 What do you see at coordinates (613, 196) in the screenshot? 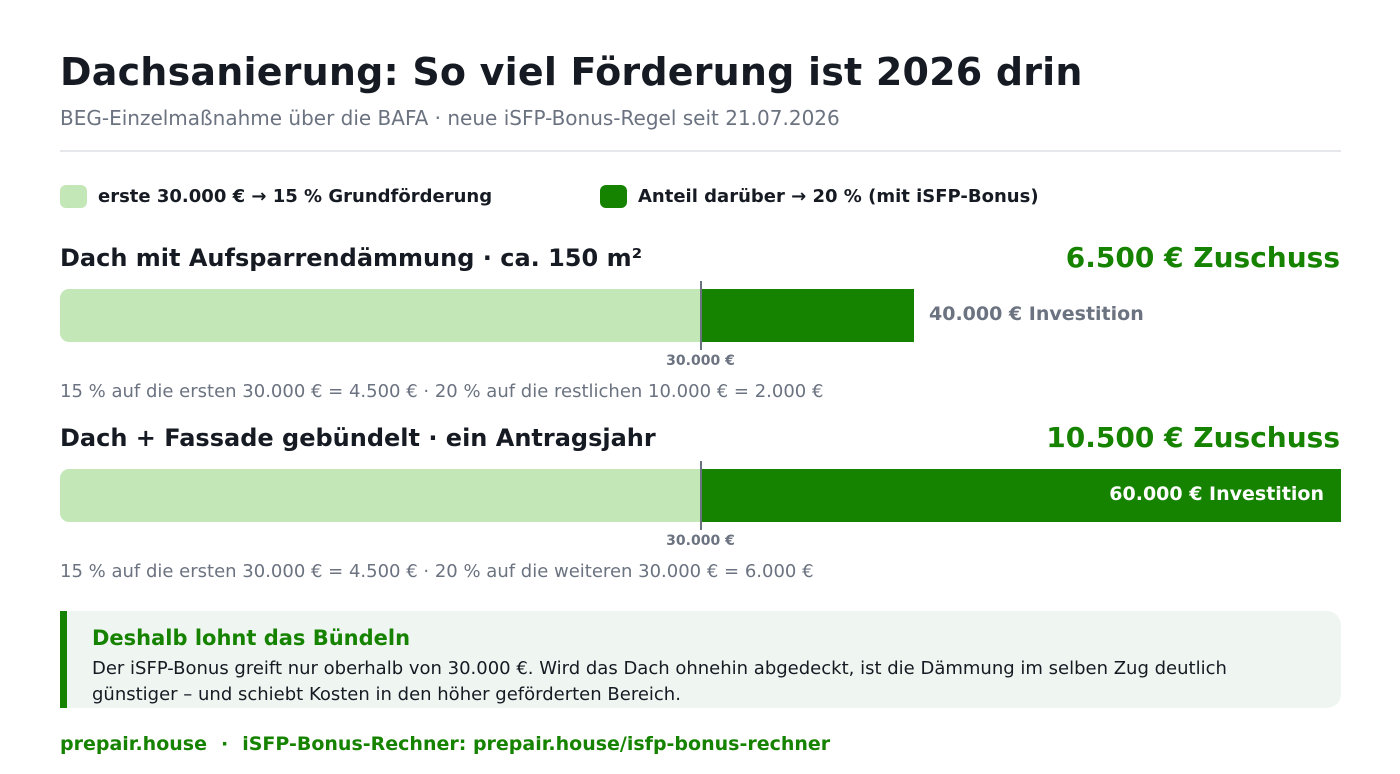
I see `legend-swatch-bonus` at bounding box center [613, 196].